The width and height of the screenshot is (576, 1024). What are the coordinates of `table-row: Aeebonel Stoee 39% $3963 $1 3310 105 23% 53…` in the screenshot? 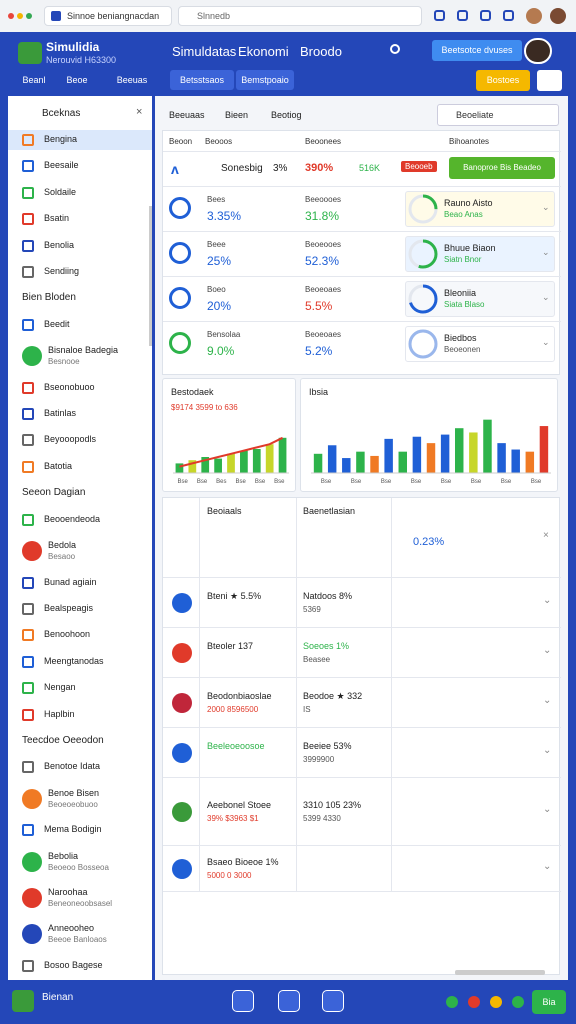 It's located at (362, 812).